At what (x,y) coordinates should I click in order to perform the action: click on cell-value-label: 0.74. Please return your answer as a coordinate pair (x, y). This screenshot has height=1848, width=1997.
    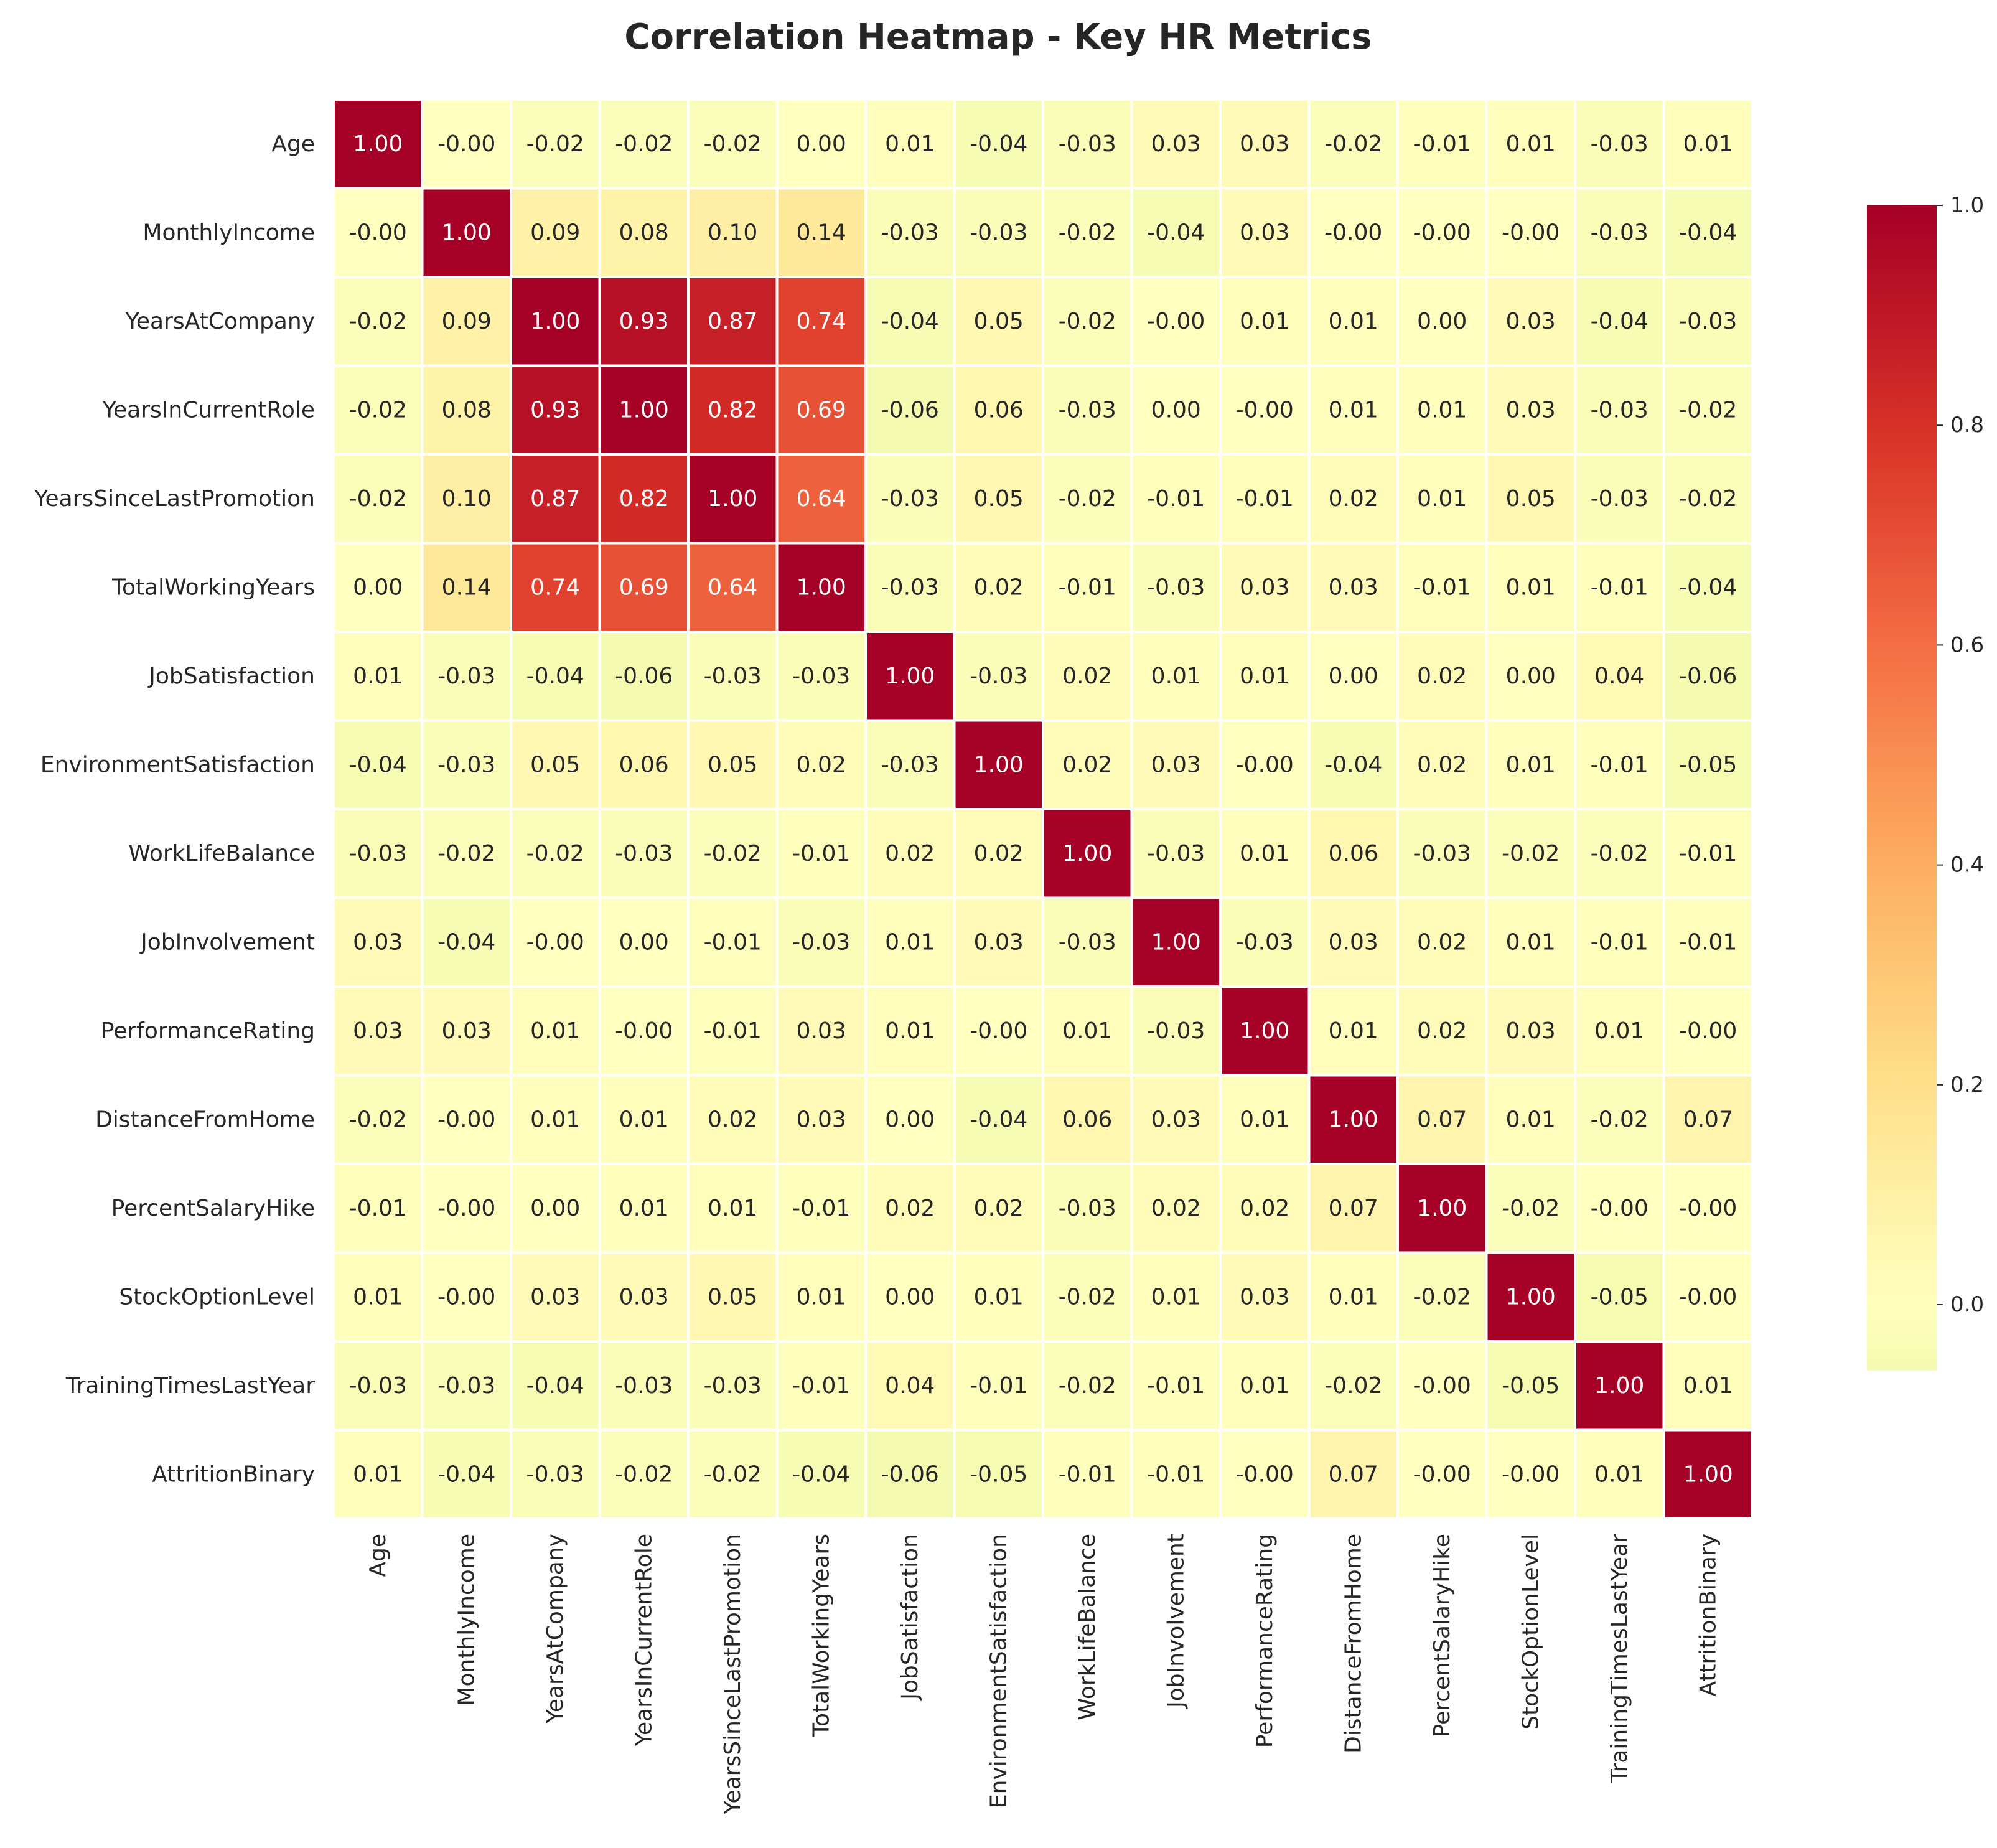
    Looking at the image, I should click on (555, 587).